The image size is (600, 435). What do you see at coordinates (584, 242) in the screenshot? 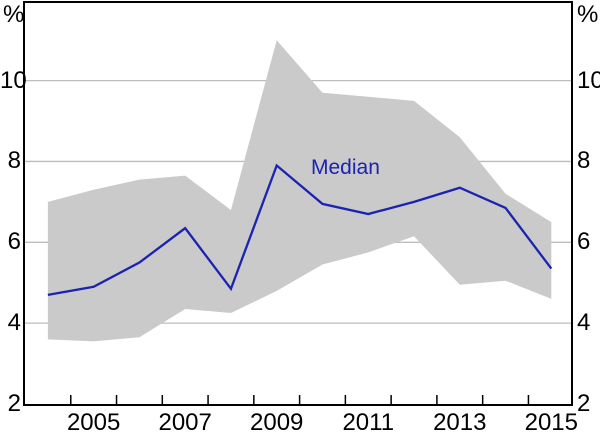
I see `y-tick-label-right: 6` at bounding box center [584, 242].